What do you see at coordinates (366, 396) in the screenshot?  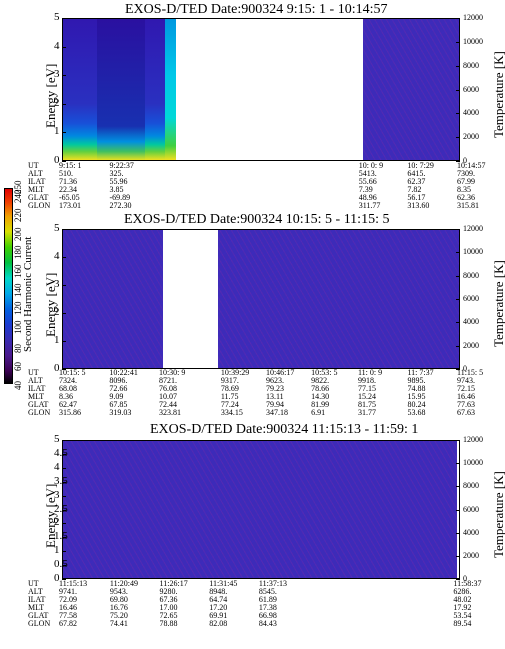 I see `table-cell: 15.24` at bounding box center [366, 396].